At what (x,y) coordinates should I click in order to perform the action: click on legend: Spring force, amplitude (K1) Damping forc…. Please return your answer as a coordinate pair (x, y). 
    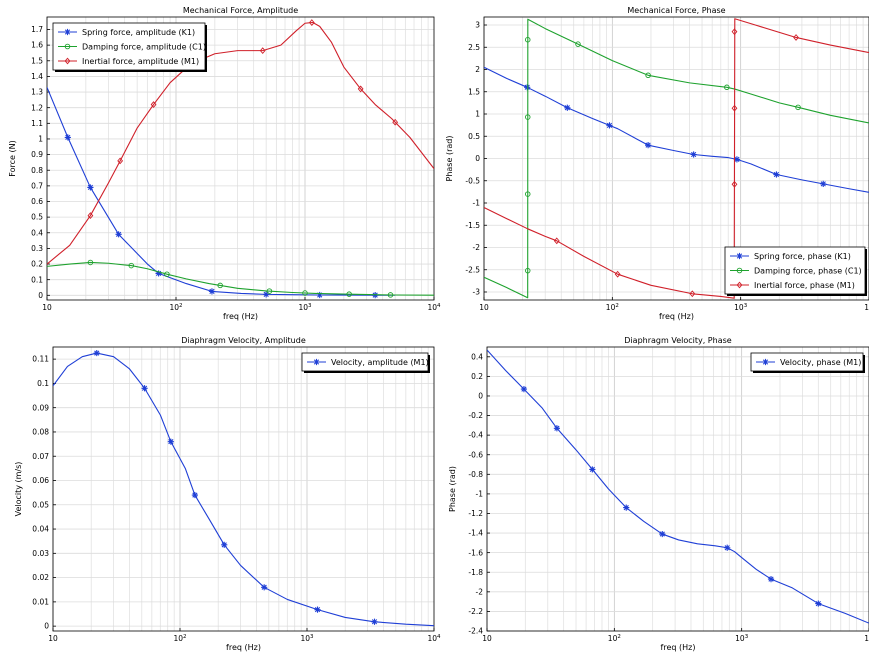
    Looking at the image, I should click on (129, 47).